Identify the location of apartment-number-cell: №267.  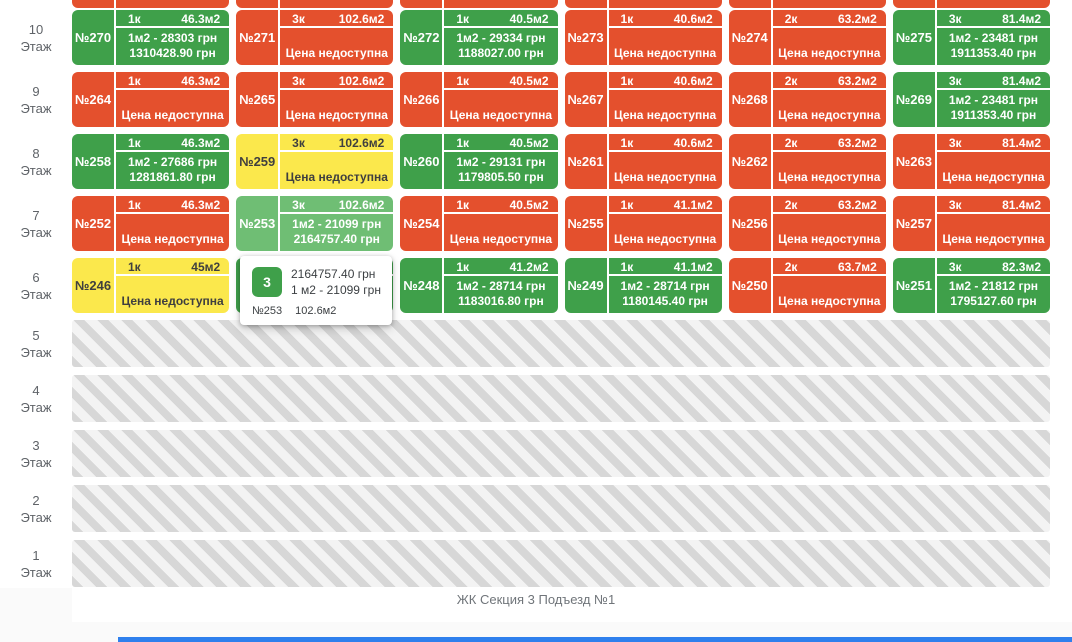
(587, 99).